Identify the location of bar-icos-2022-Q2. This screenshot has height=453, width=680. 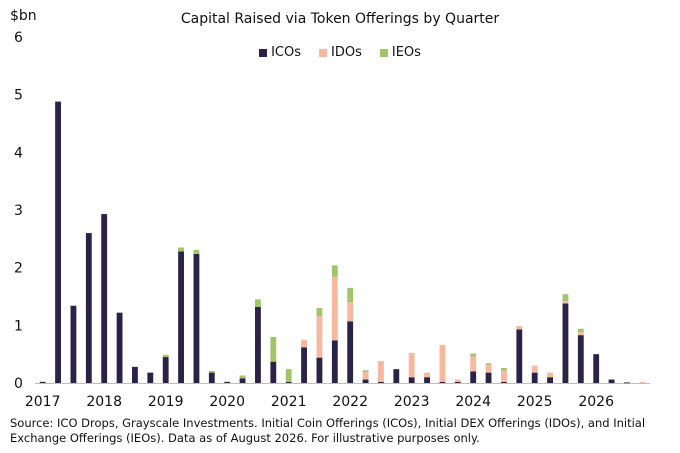
(365, 381).